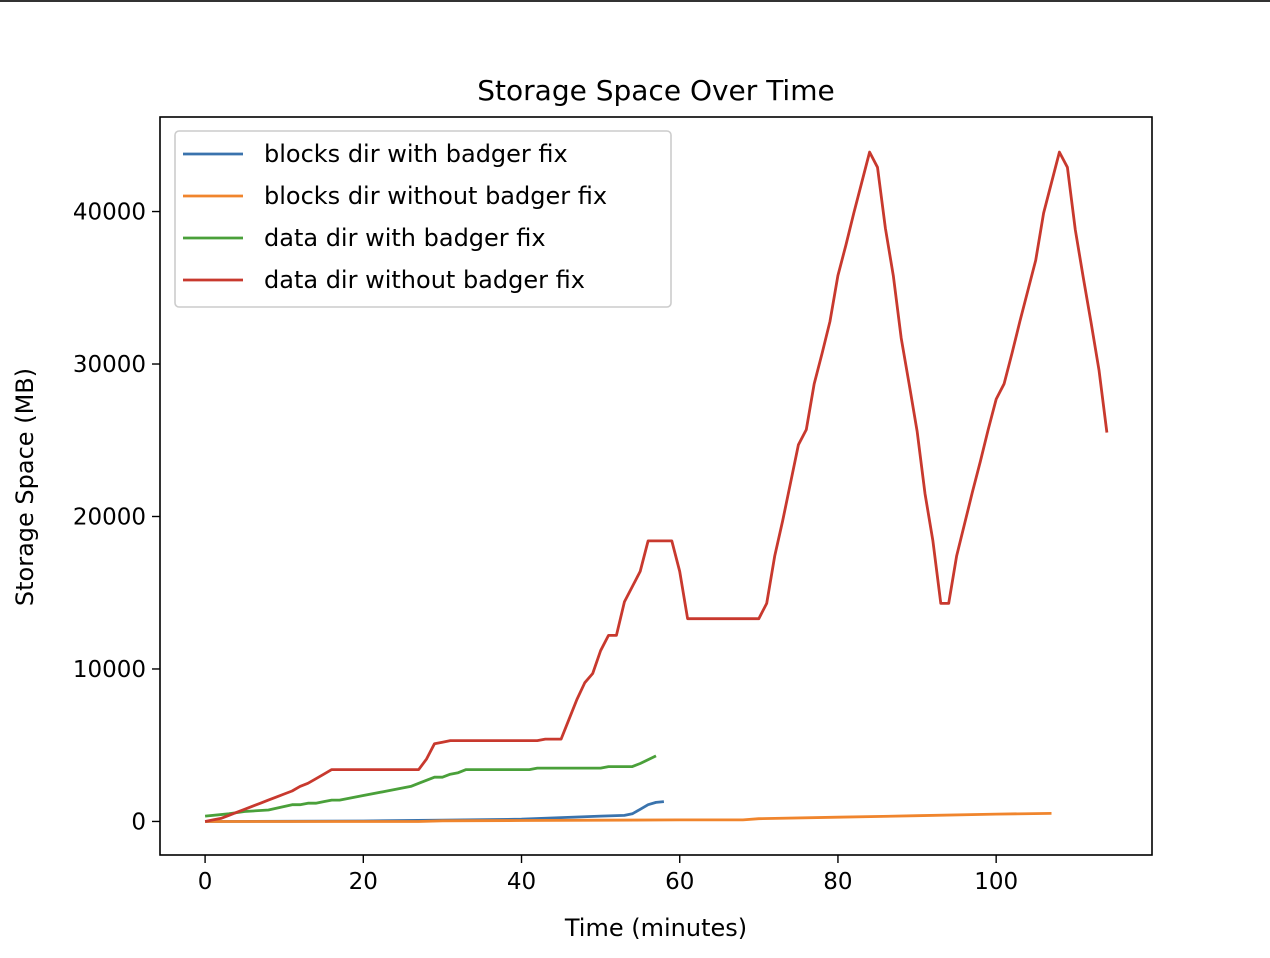  I want to click on legend-label: blocks dir with badger fix, so click(416, 154).